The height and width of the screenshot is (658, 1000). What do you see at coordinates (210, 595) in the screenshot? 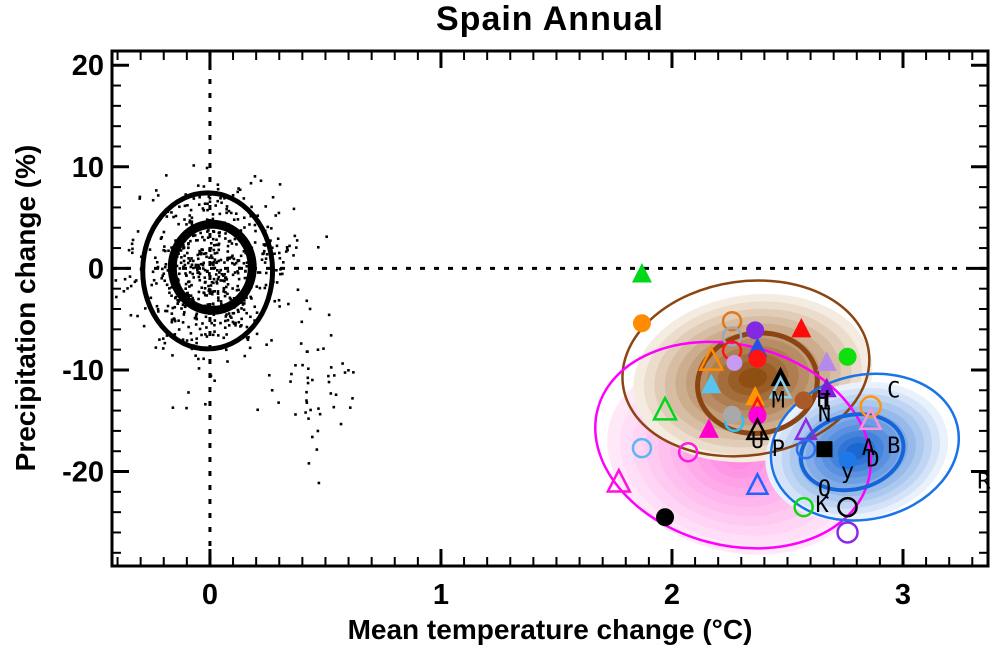
I see `x-tick-label-0: 0` at bounding box center [210, 595].